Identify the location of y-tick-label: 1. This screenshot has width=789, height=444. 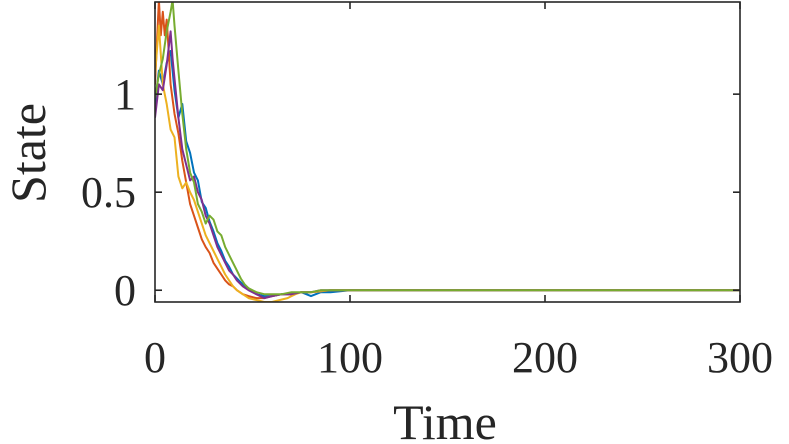
(125, 94).